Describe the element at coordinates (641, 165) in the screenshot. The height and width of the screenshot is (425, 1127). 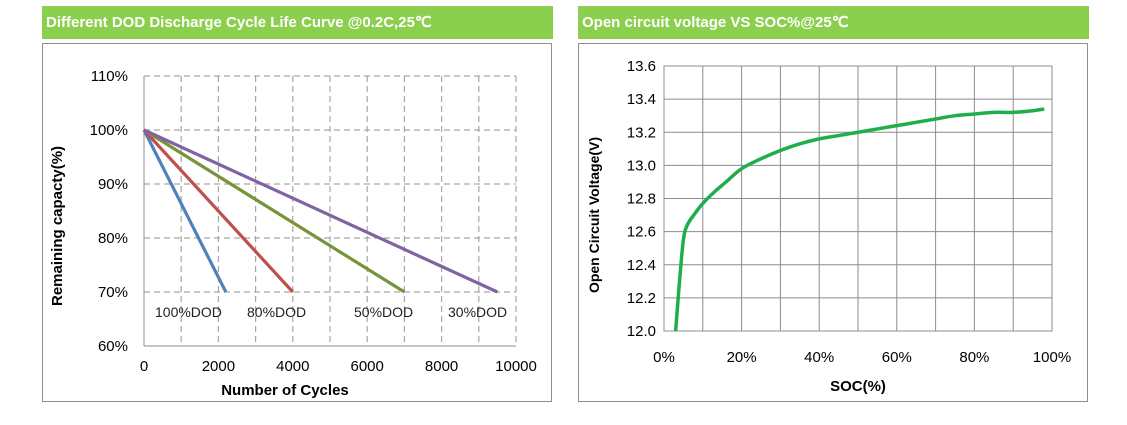
I see `y-tick-label: 13.0` at that location.